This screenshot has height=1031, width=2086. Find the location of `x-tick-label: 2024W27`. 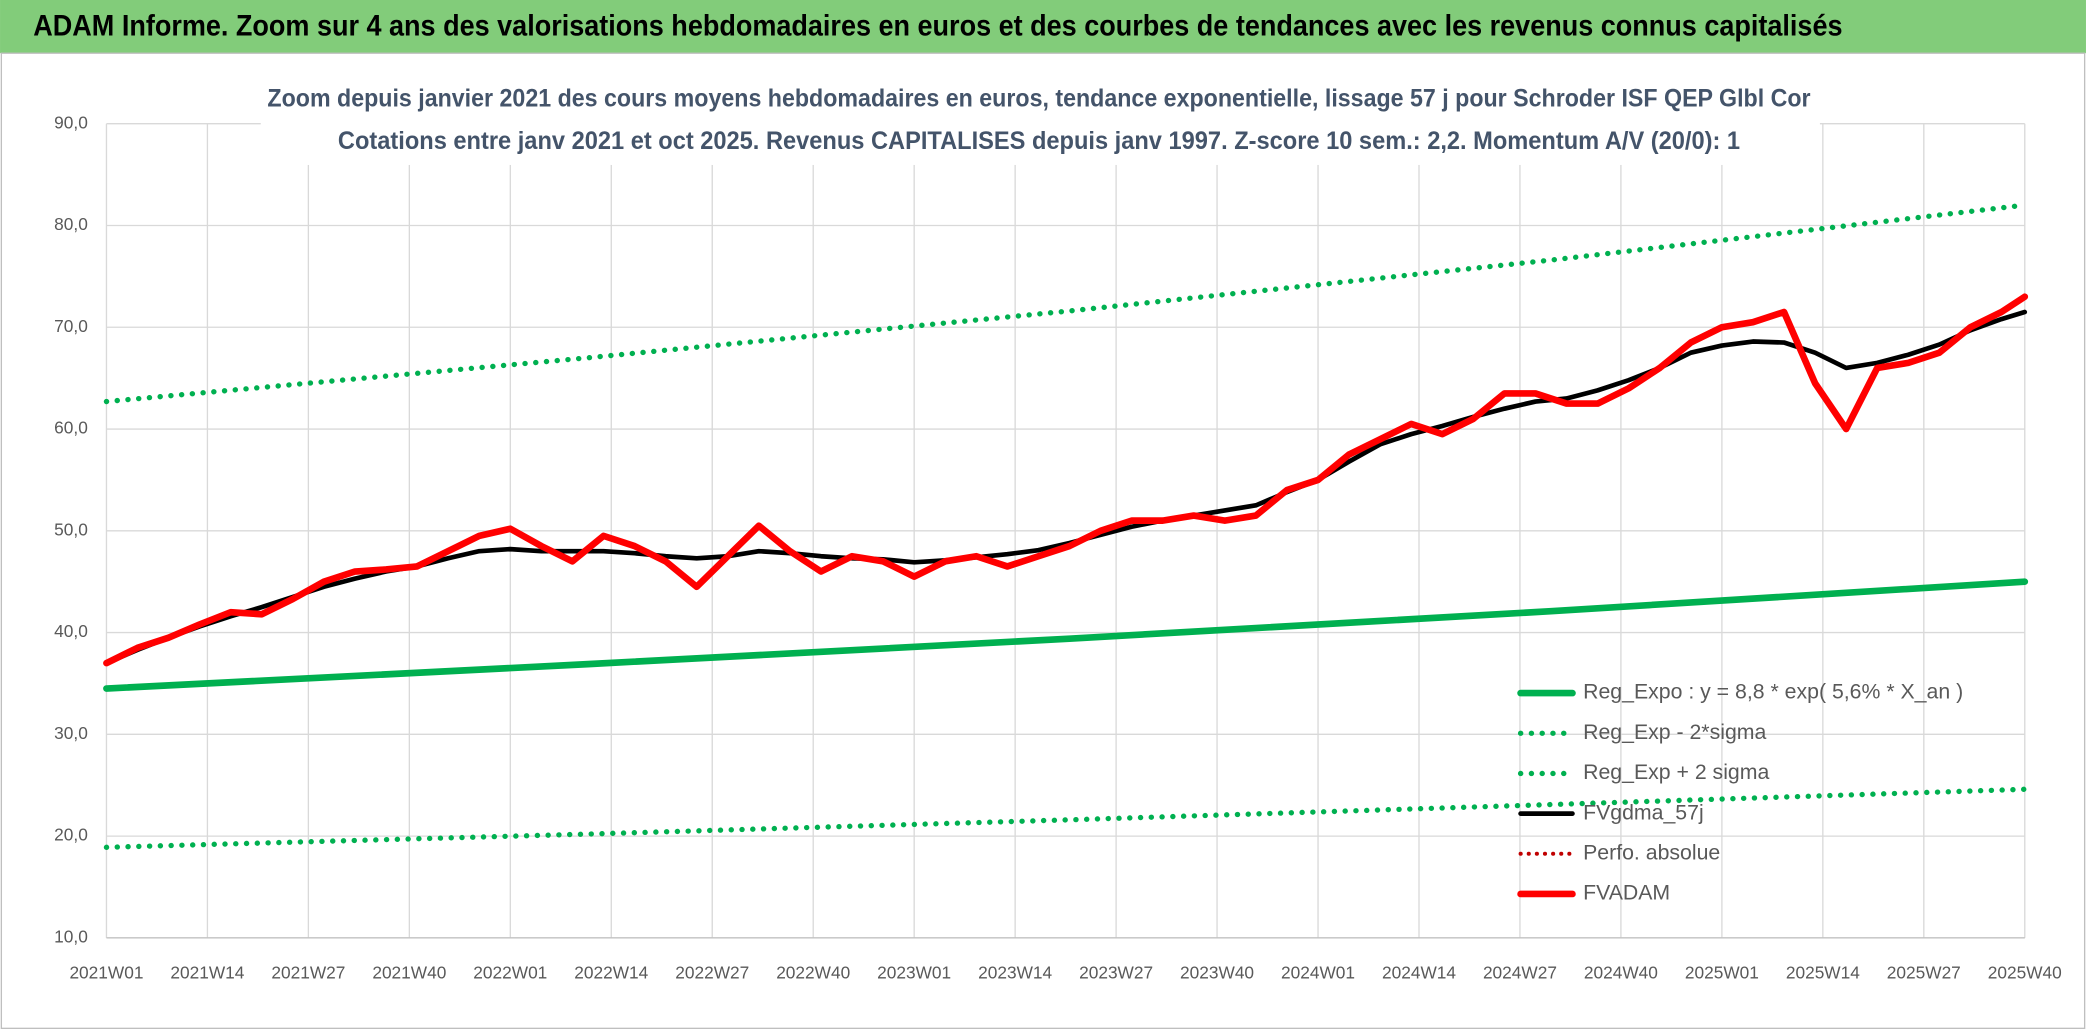

x-tick-label: 2024W27 is located at coordinates (1520, 972).